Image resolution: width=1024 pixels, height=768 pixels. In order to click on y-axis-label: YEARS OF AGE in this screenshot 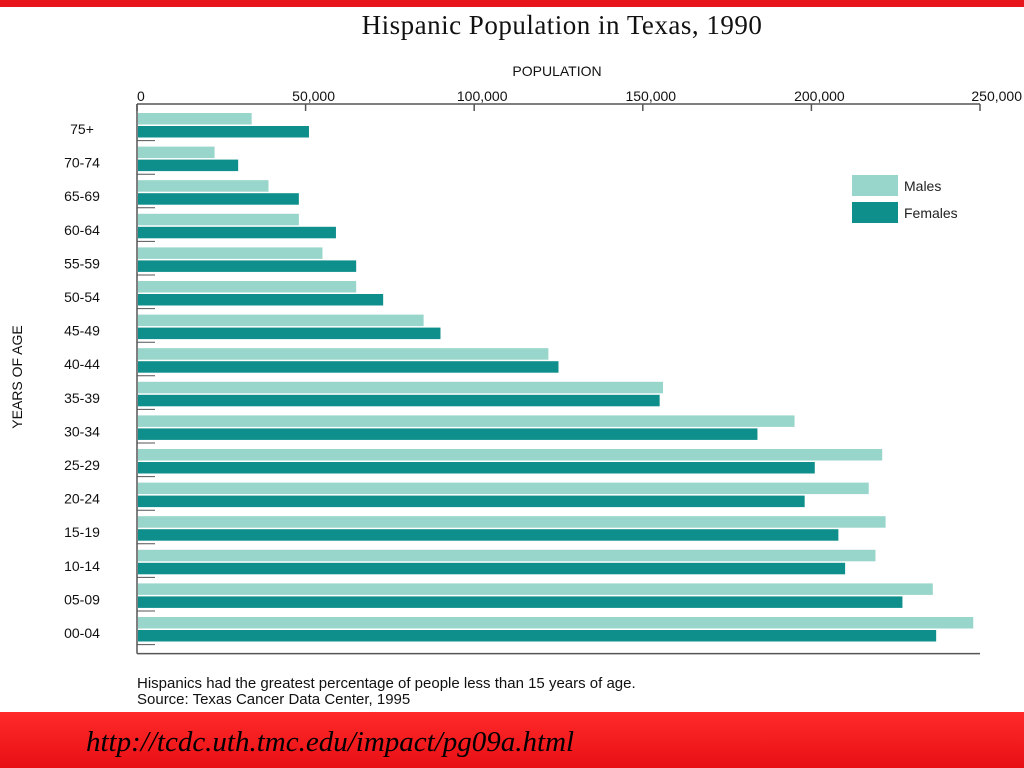, I will do `click(17, 376)`.